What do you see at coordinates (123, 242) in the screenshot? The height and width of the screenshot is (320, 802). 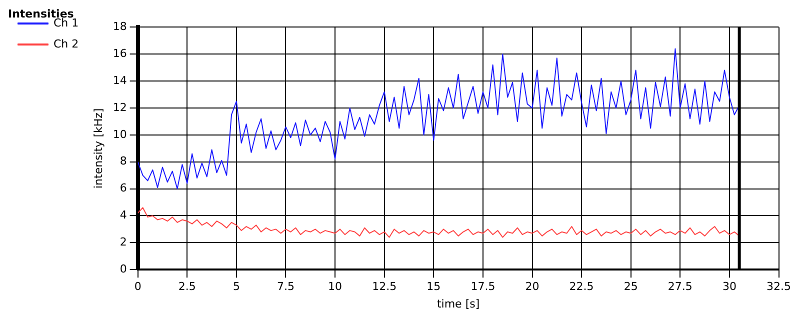 I see `y-tick-label: 2` at bounding box center [123, 242].